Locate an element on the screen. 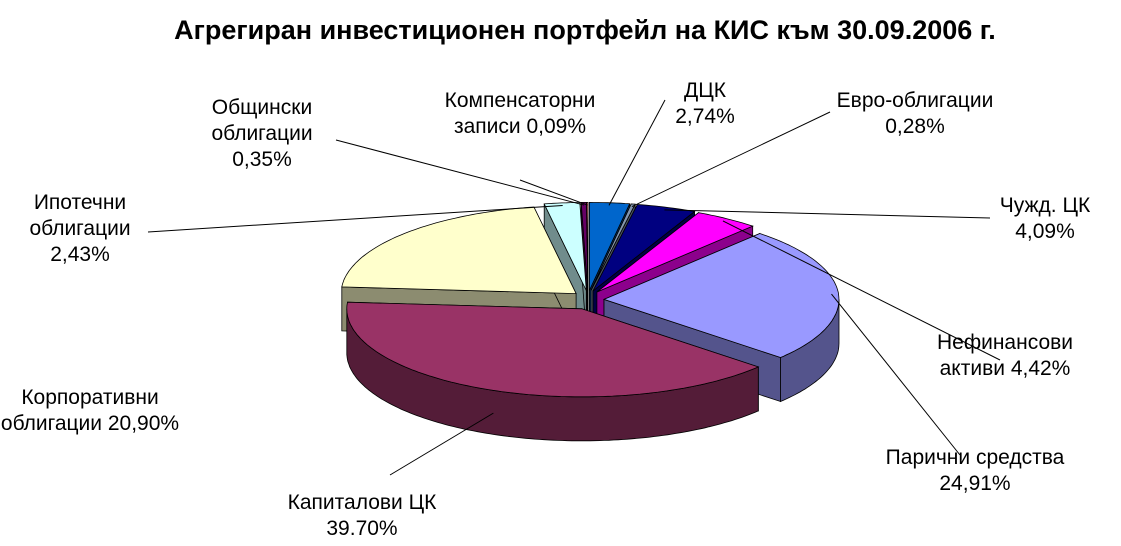 This screenshot has height=546, width=1121. label-name: Компенсаторни записи is located at coordinates (520, 113).